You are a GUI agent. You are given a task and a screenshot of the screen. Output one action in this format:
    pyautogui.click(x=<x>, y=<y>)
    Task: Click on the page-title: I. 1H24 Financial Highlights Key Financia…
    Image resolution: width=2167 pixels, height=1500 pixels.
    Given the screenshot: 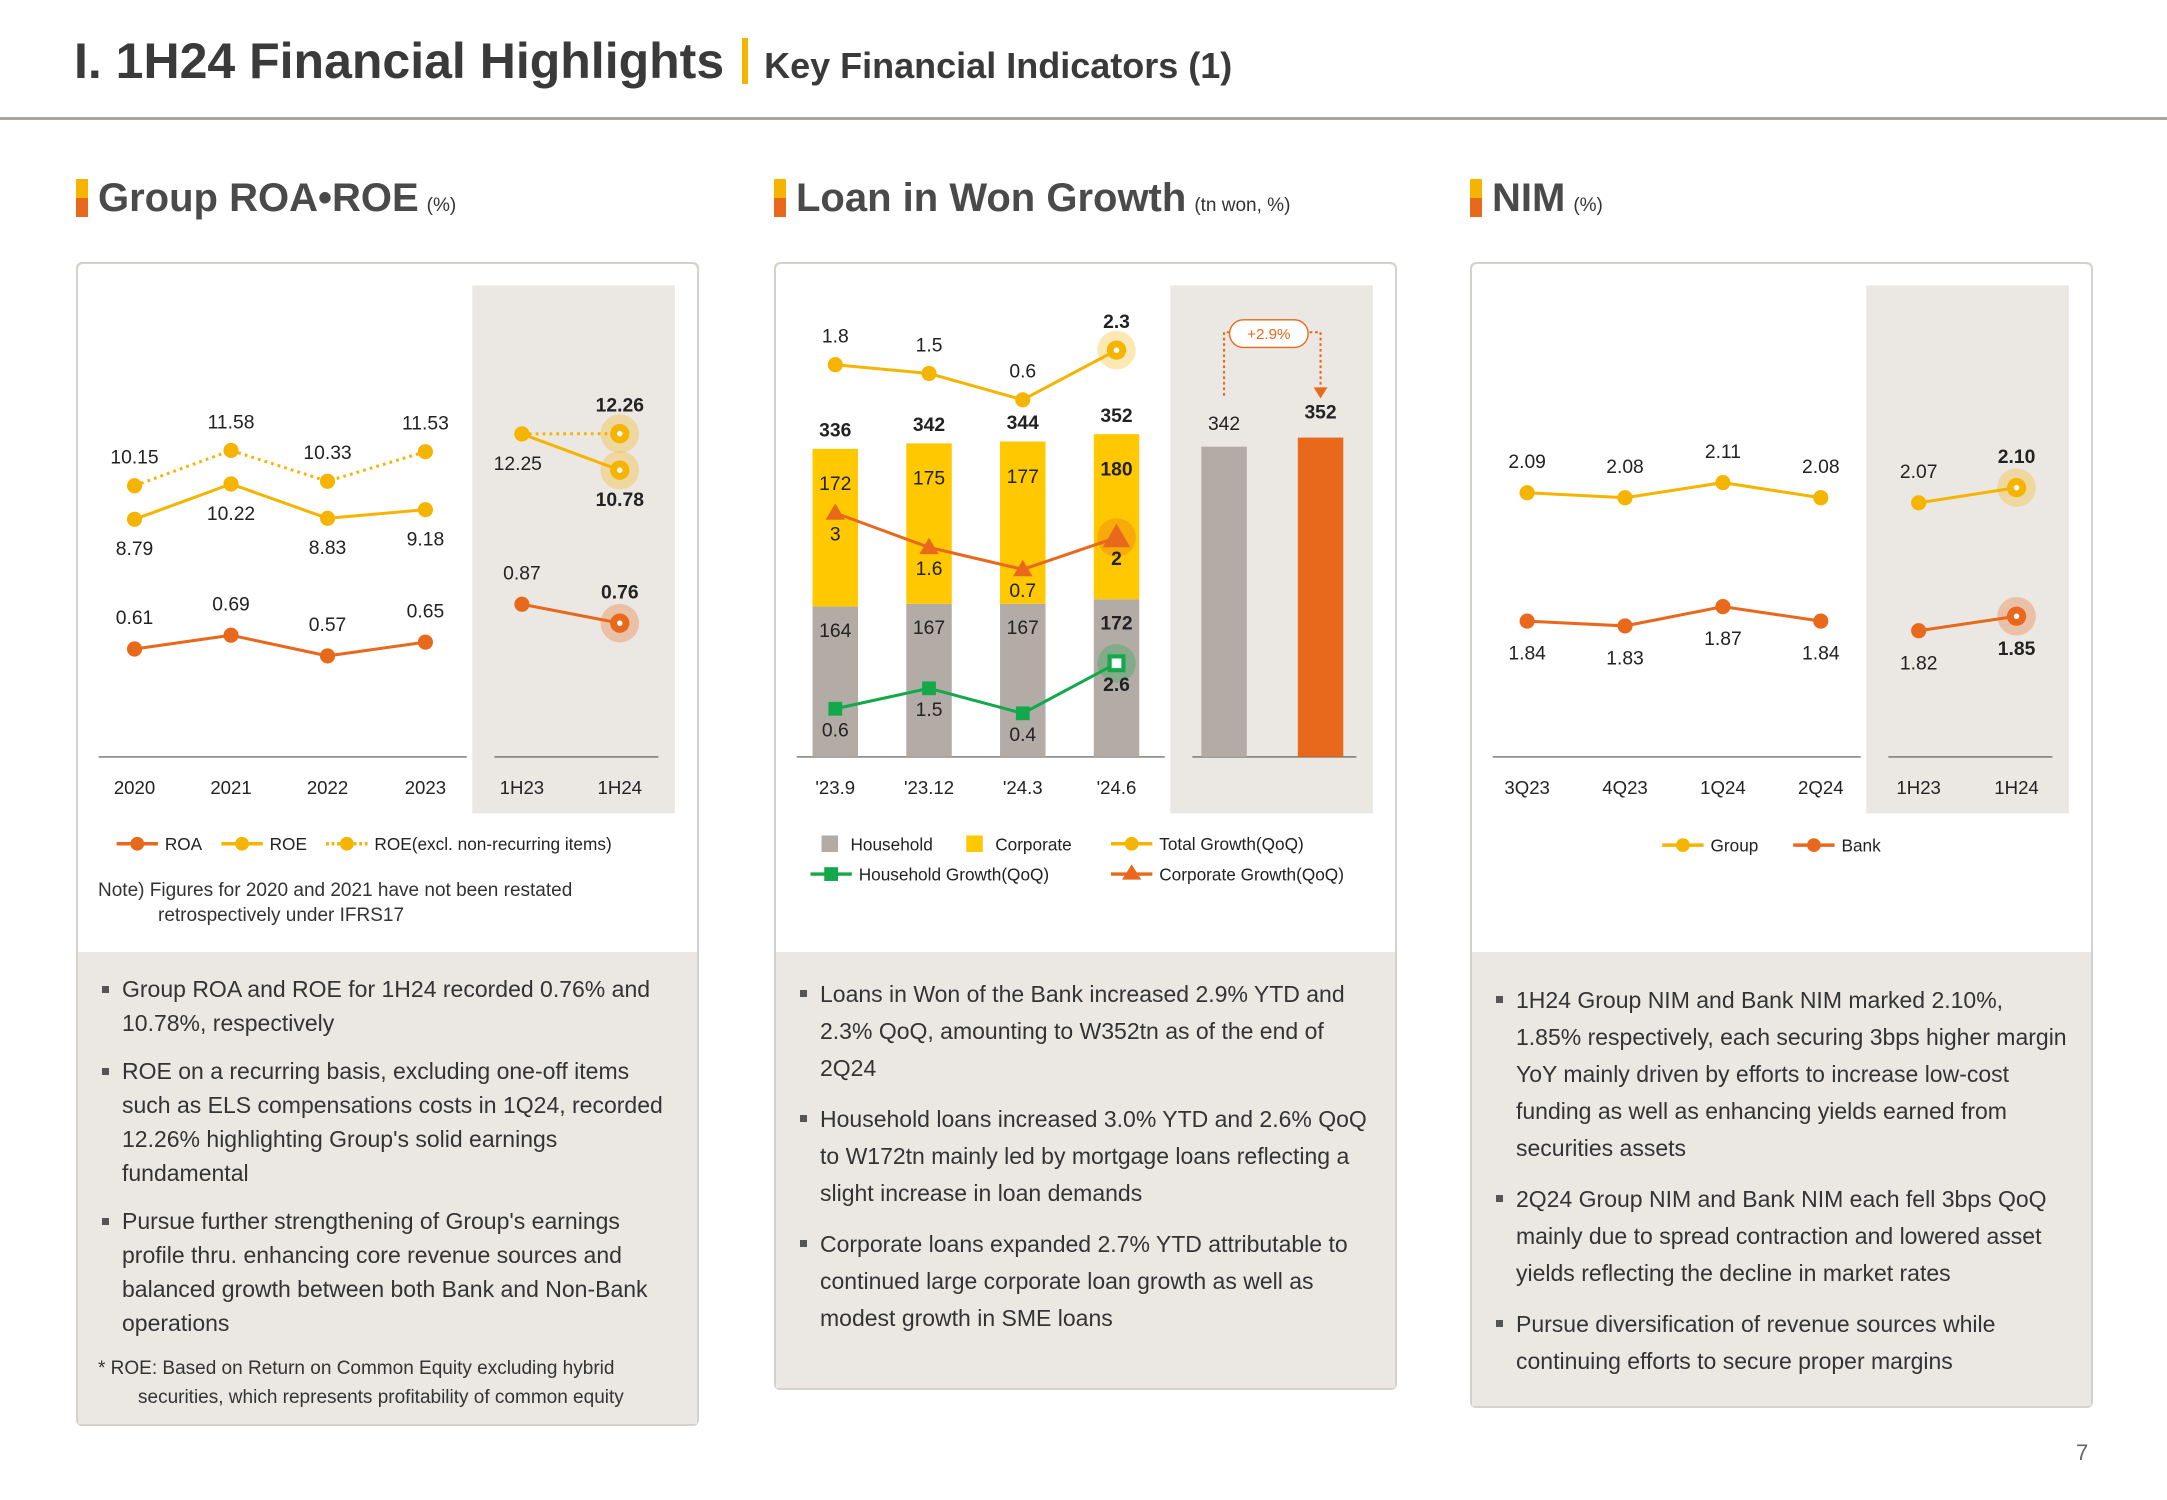 What is the action you would take?
    pyautogui.click(x=653, y=61)
    